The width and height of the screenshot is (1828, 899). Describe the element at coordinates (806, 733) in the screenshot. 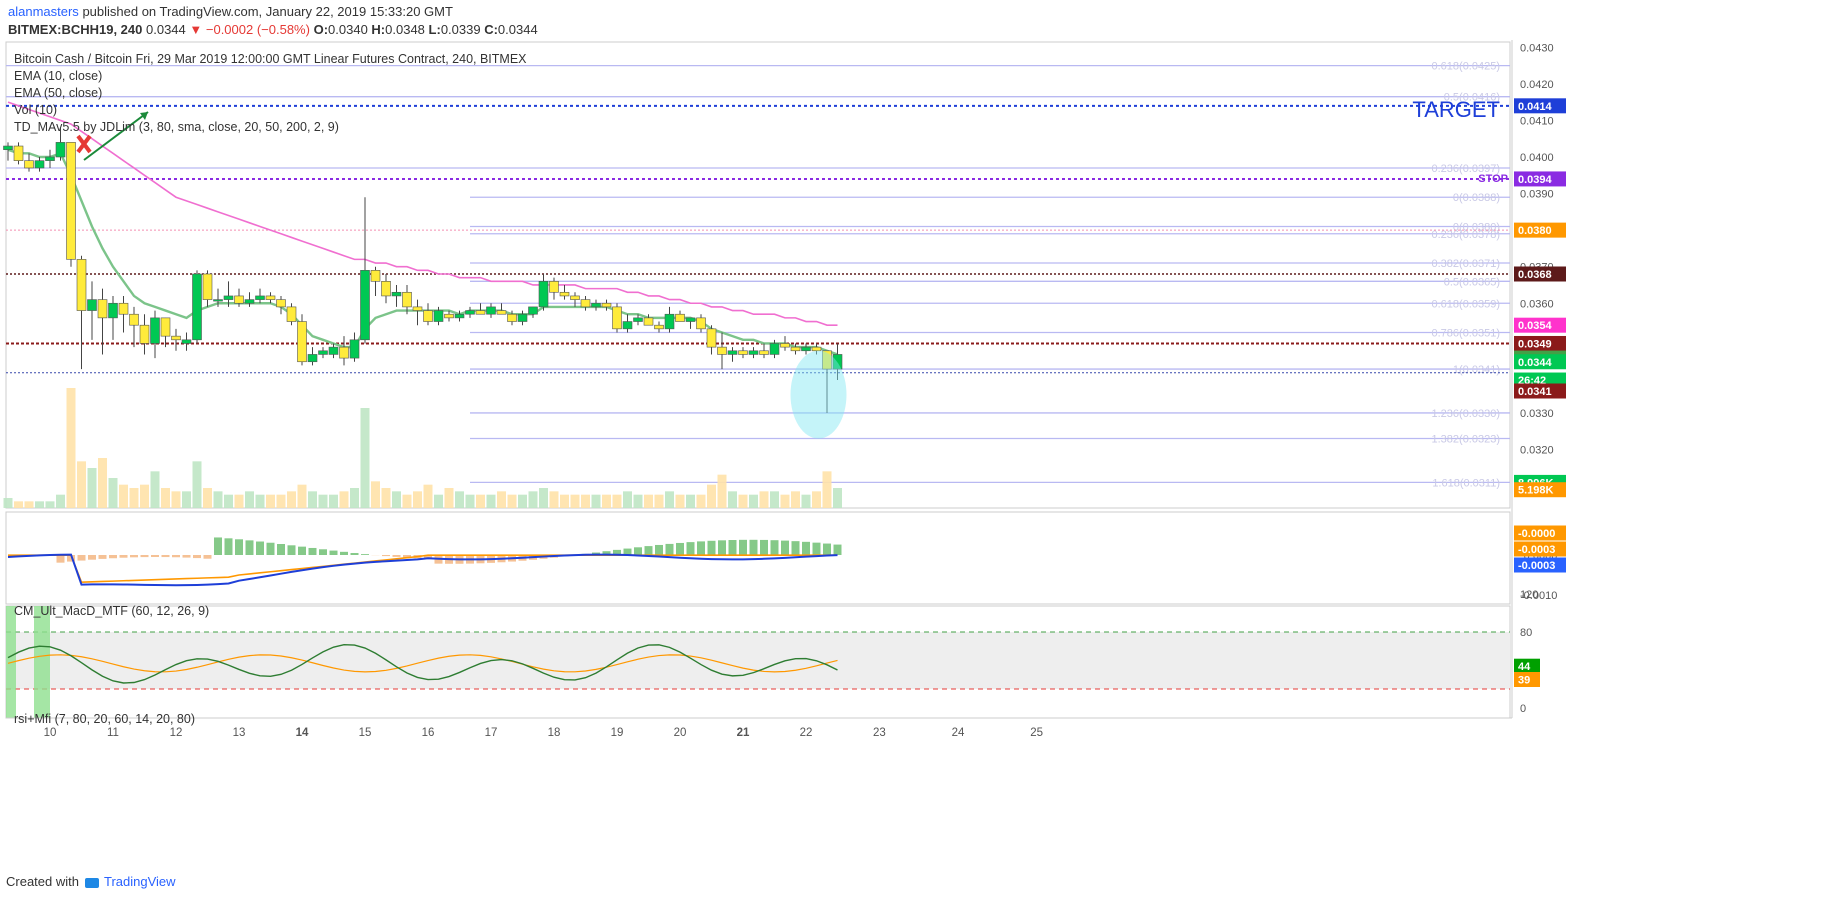

I see `time-tick-label: 22` at that location.